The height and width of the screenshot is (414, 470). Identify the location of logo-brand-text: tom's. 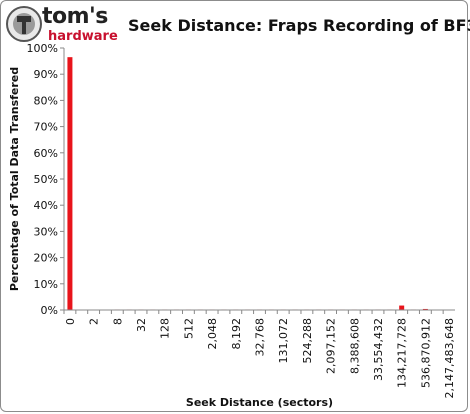
(75, 16).